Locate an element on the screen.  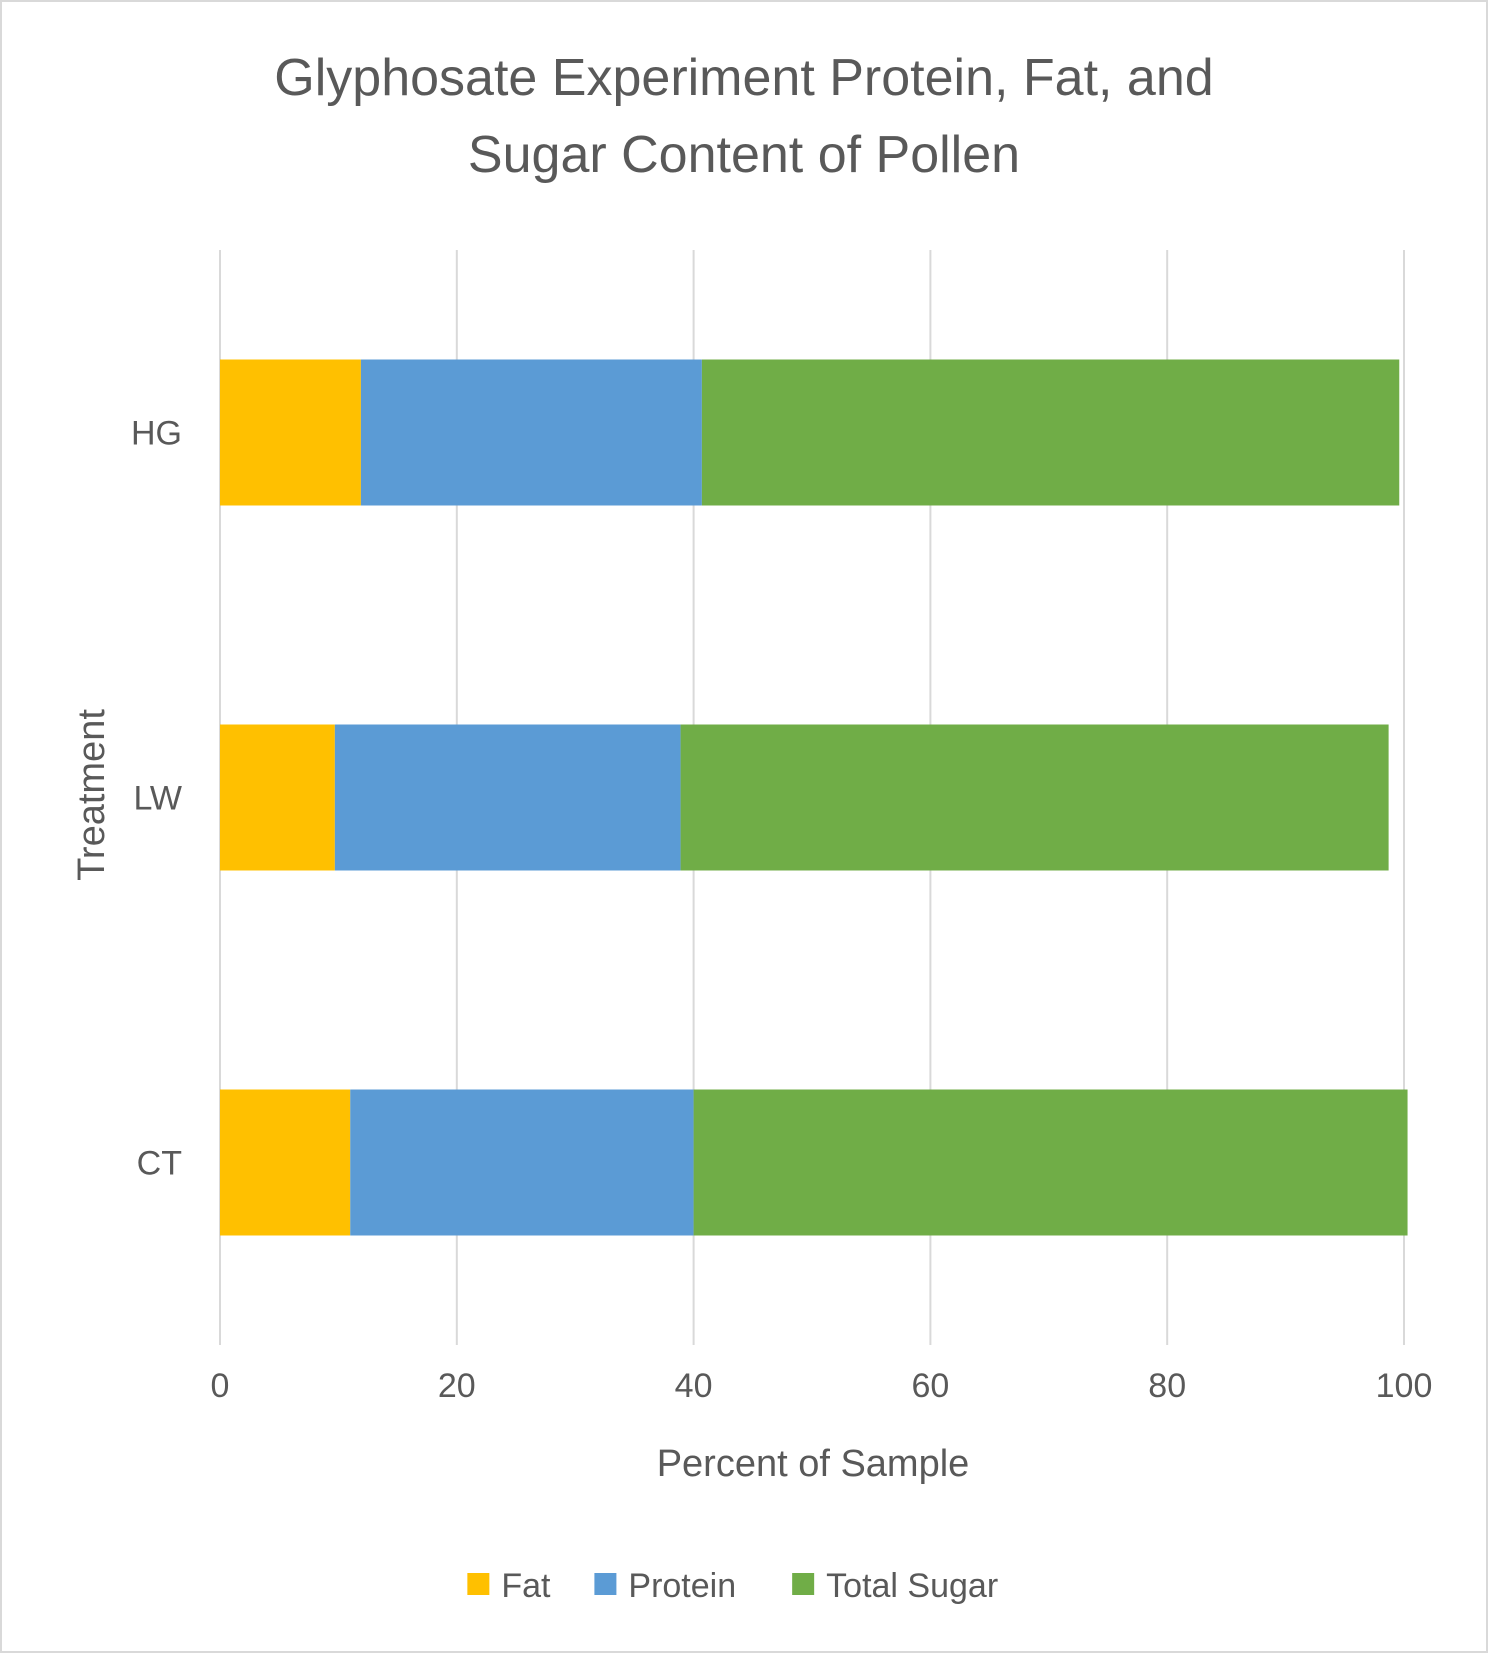
chart-title-line-1: Glyphosate Experiment Protein, Fat, and is located at coordinates (743, 78).